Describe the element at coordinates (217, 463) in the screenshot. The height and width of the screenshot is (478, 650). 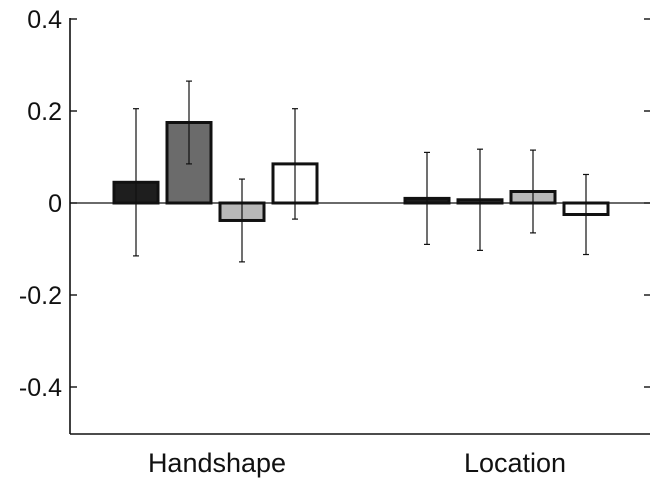
I see `category-label-handshape: Handshape` at that location.